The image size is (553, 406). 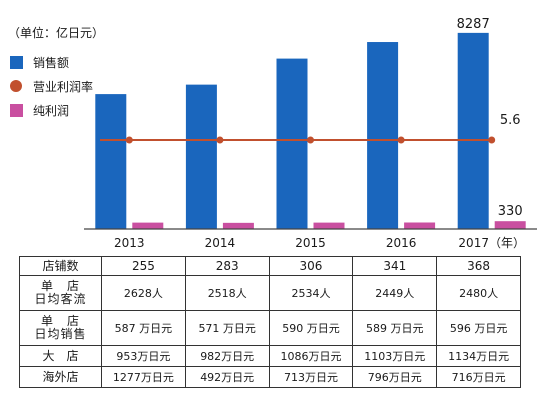 What do you see at coordinates (63, 86) in the screenshot?
I see `legend-label-margin: 营业利润率` at bounding box center [63, 86].